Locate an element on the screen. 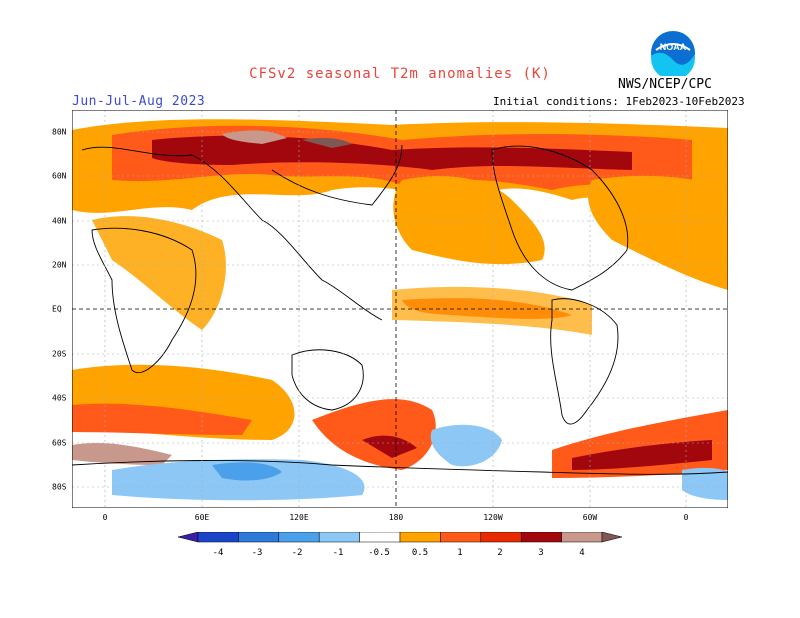 This screenshot has height=618, width=800. anomaly-region-siberia-core is located at coordinates (392, 152).